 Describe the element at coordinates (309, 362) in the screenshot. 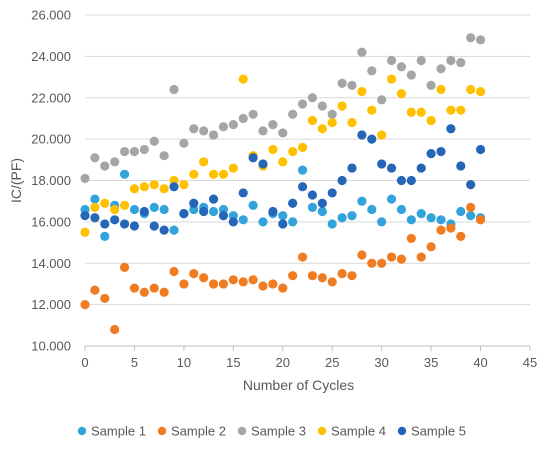

I see `x-tick-labels: 0 5 10 15 20 25 30 35 40 45` at that location.